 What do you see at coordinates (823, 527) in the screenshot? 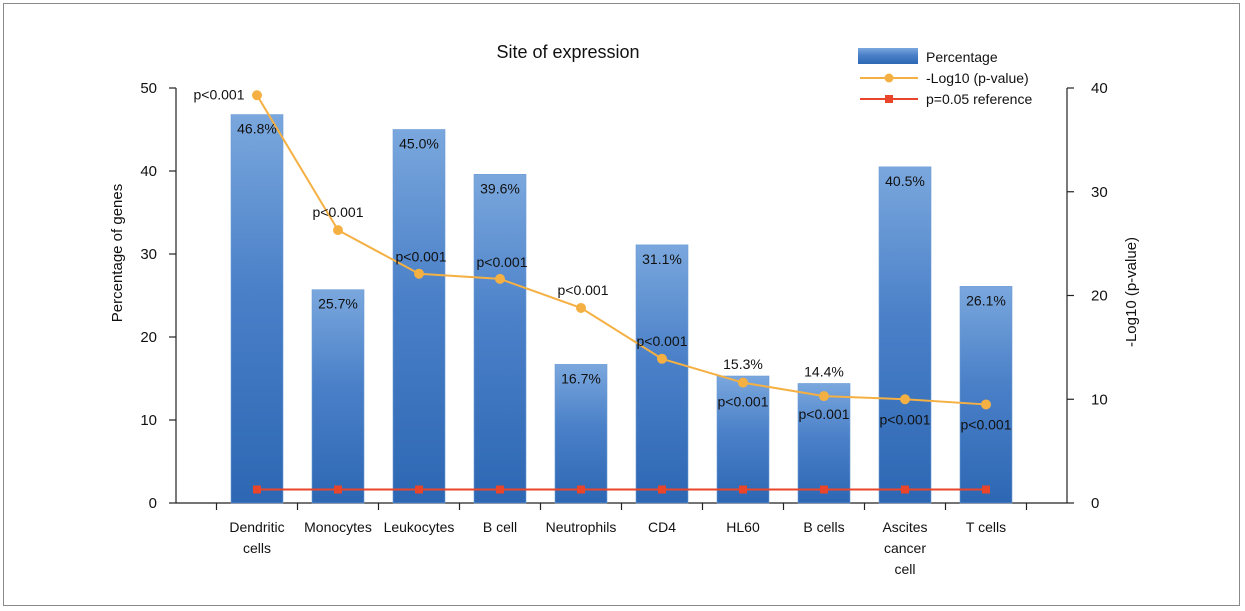
I see `x-tick-label: B cells` at bounding box center [823, 527].